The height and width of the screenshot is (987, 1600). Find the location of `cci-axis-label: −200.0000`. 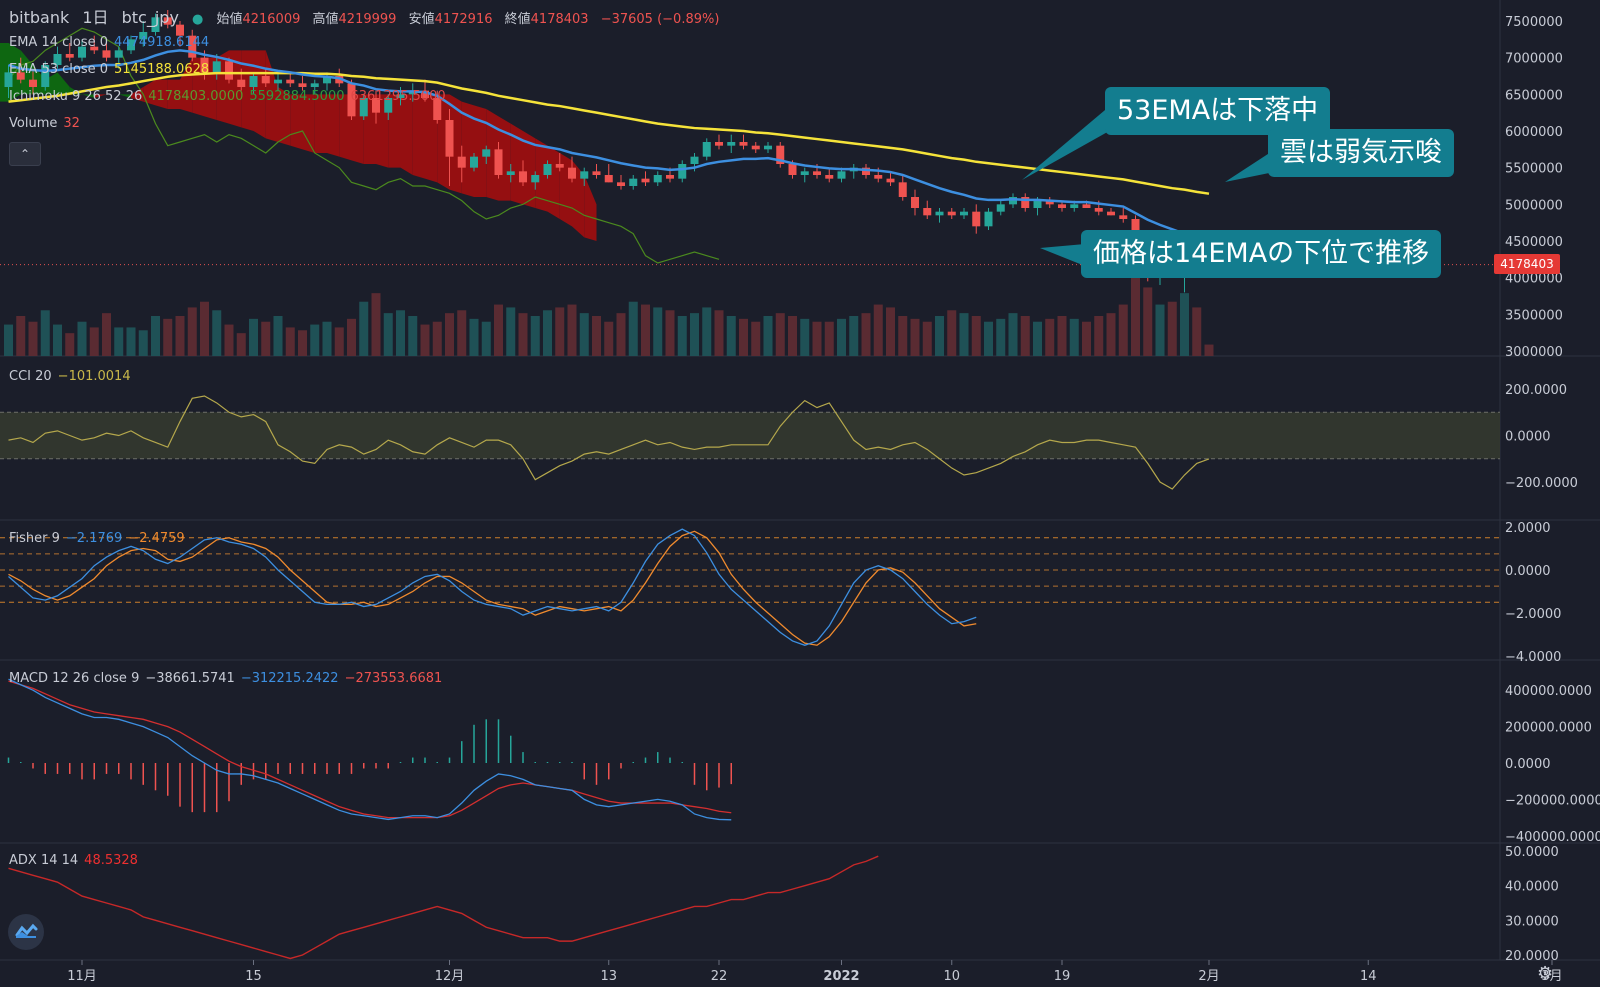

cci-axis-label: −200.0000 is located at coordinates (1541, 483).